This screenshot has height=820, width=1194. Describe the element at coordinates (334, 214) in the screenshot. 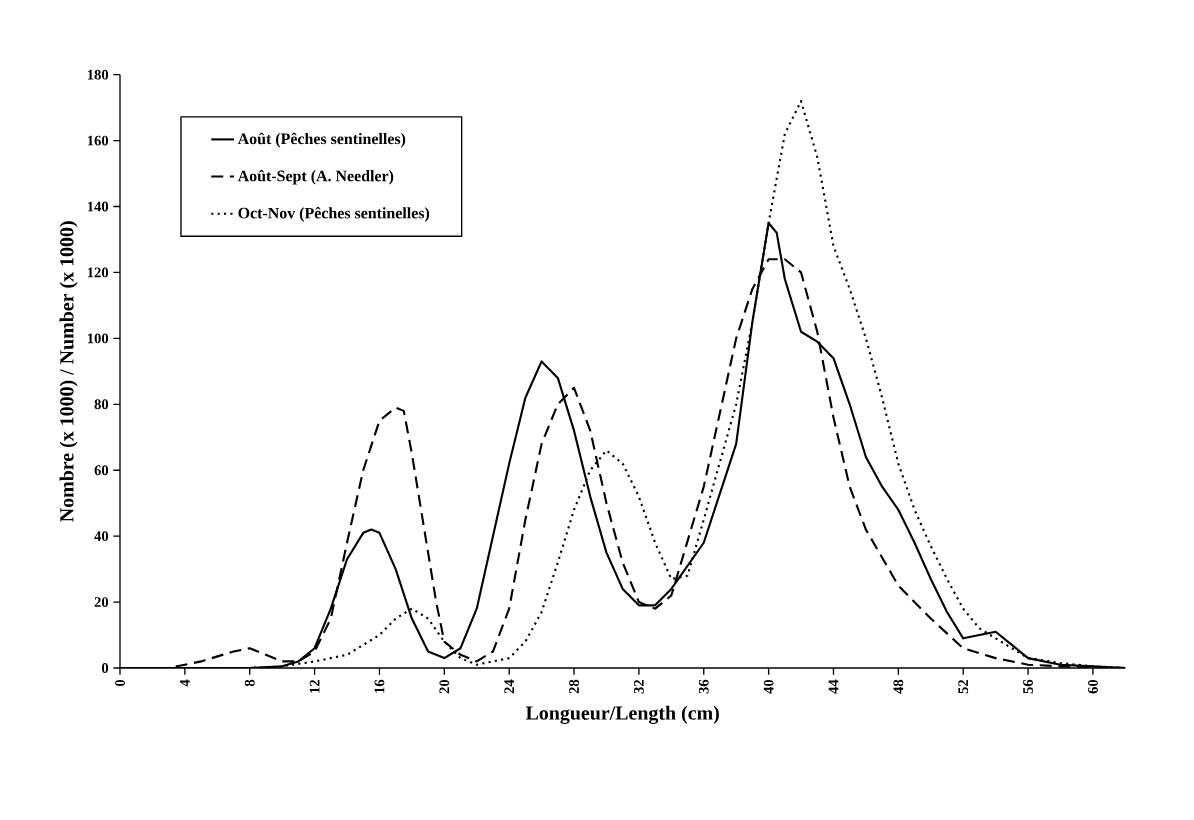

I see `legend-label: Oct-Nov (Pêches sentinelles)` at that location.